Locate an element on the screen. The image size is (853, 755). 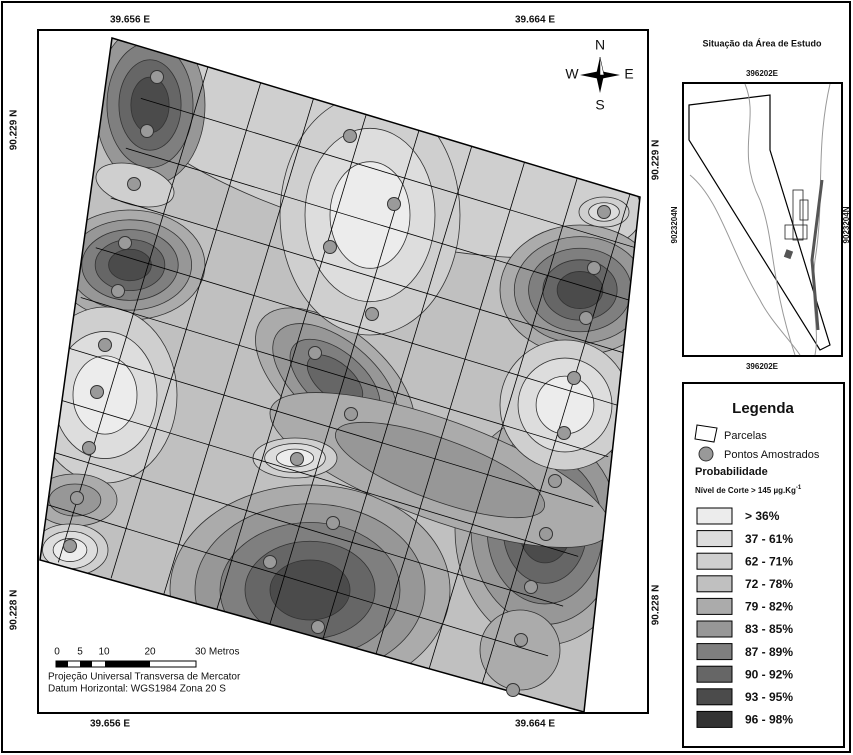
inset-study-area is located at coordinates (788, 254).